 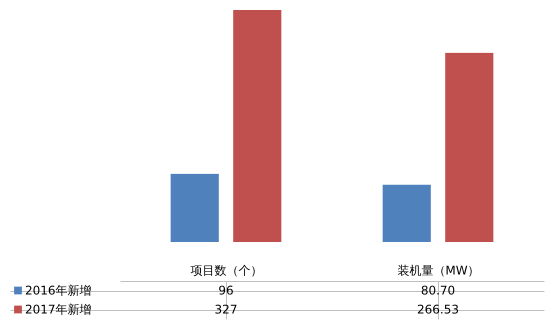 What do you see at coordinates (438, 271) in the screenshot?
I see `x-tick-label: 装机量（MW）` at bounding box center [438, 271].